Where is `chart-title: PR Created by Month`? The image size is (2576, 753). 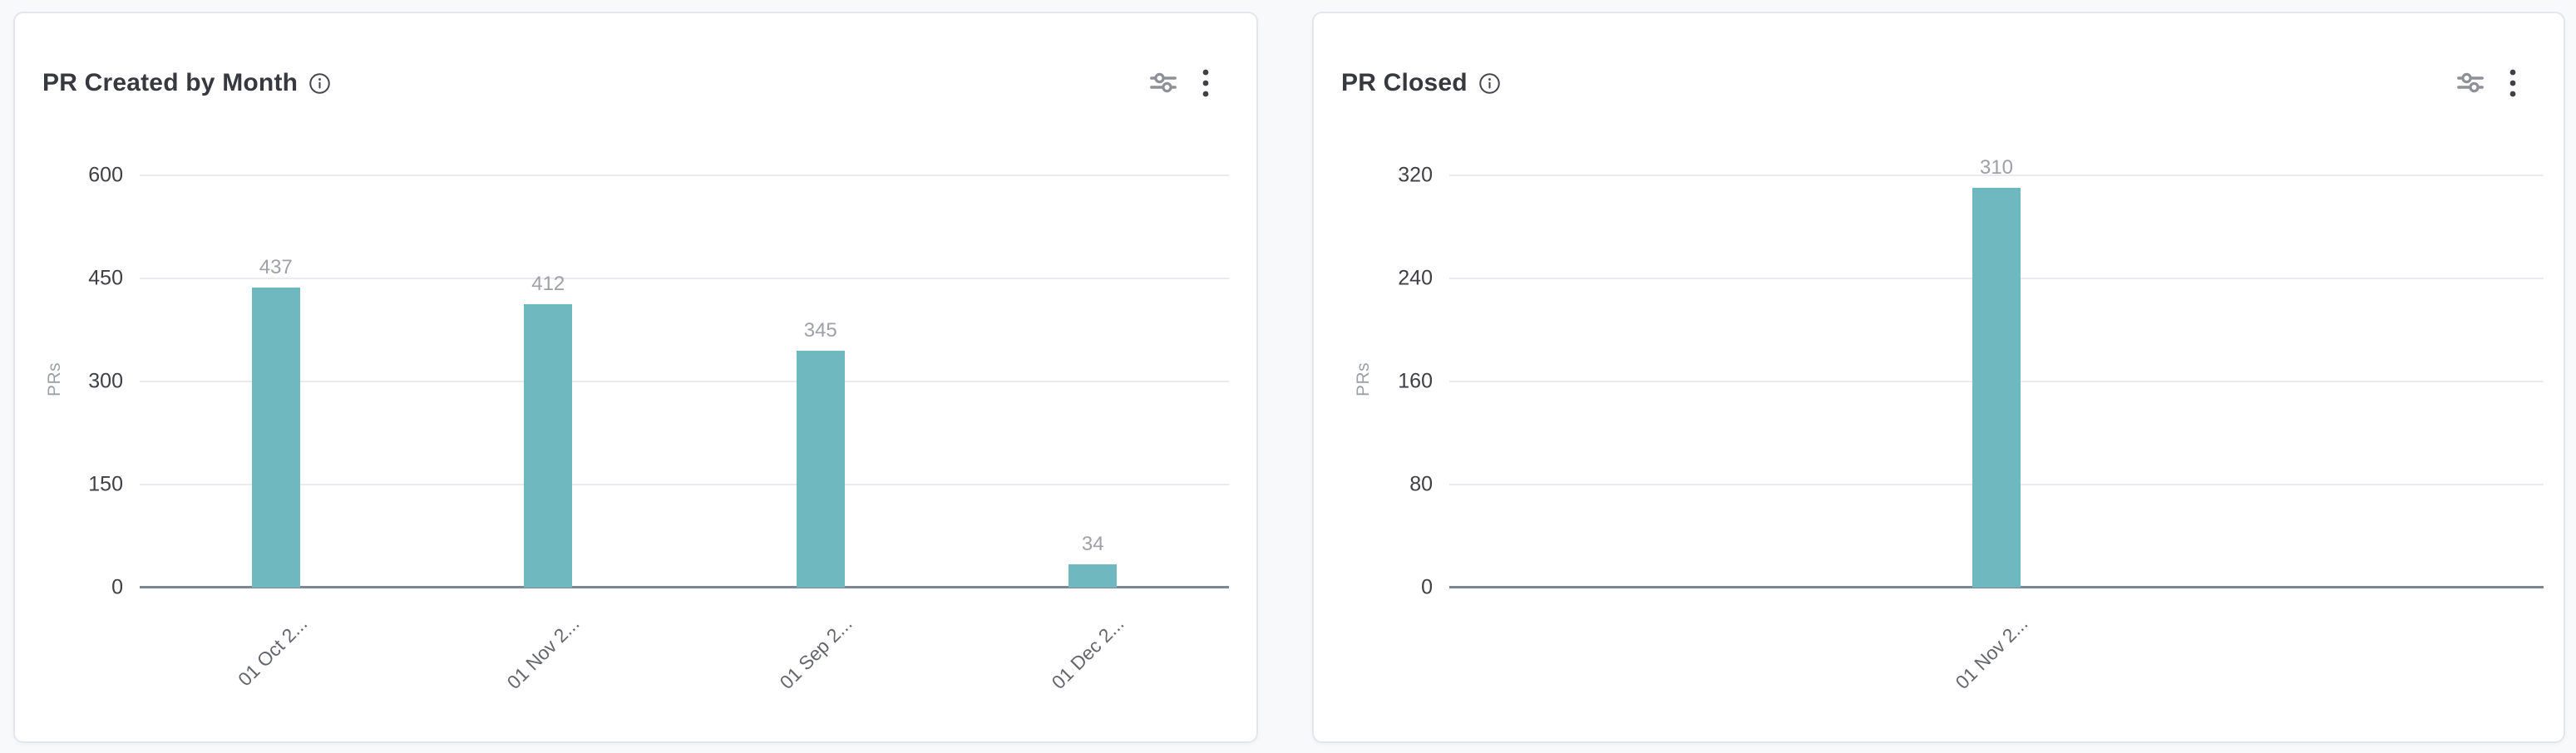
chart-title: PR Created by Month is located at coordinates (170, 82).